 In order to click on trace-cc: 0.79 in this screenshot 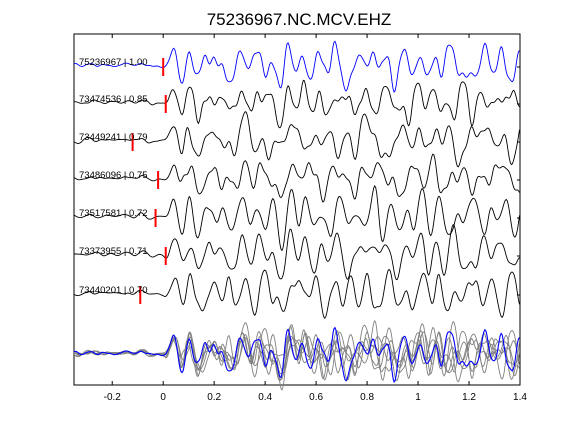, I will do `click(138, 137)`.